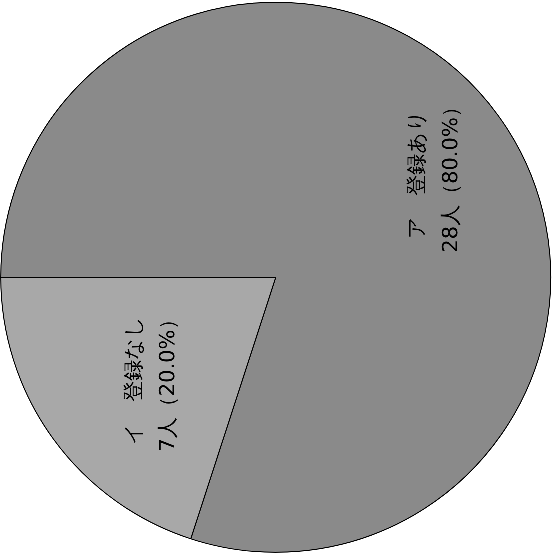 Image resolution: width=552 pixels, height=555 pixels. Describe the element at coordinates (133, 380) in the screenshot. I see `slice-label: イ 登録なし` at that location.